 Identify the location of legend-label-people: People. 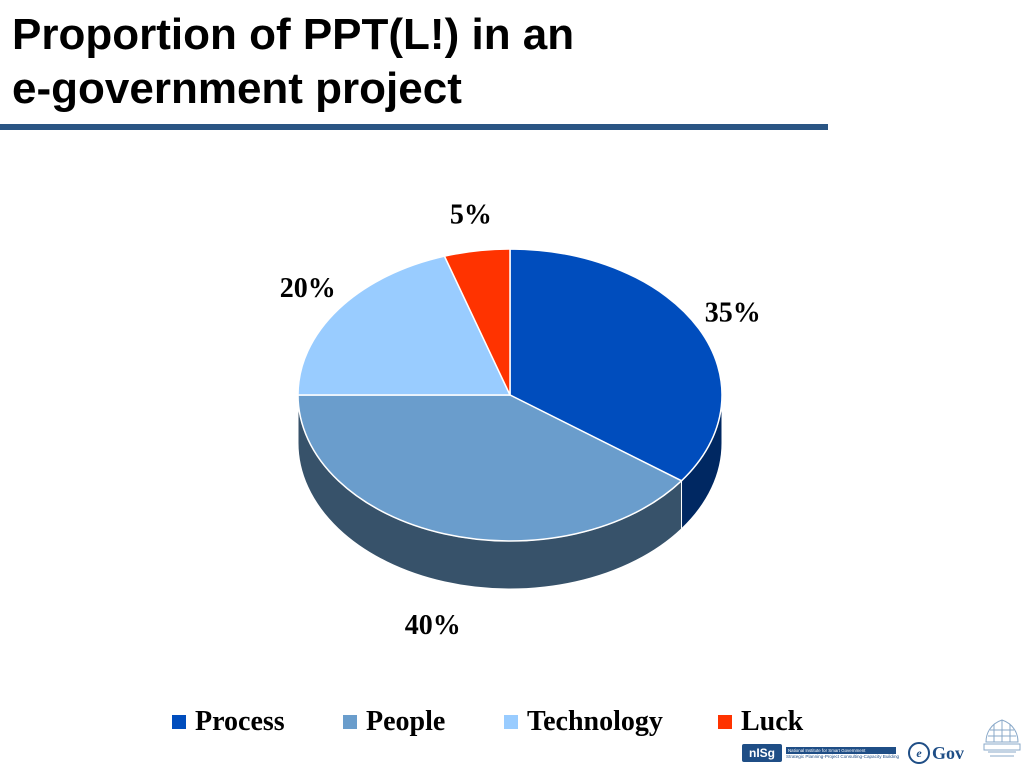
(406, 721).